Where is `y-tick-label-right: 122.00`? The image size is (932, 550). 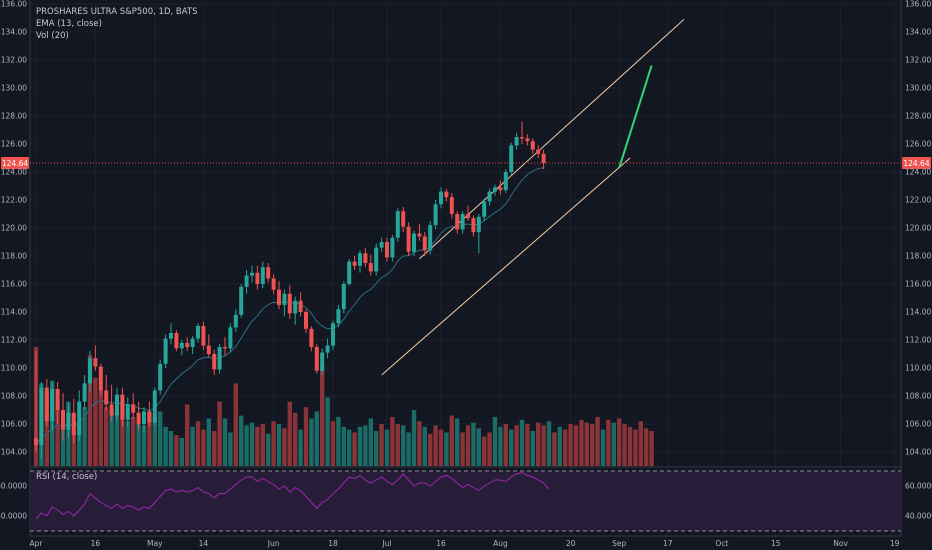
y-tick-label-right: 122.00 is located at coordinates (918, 200).